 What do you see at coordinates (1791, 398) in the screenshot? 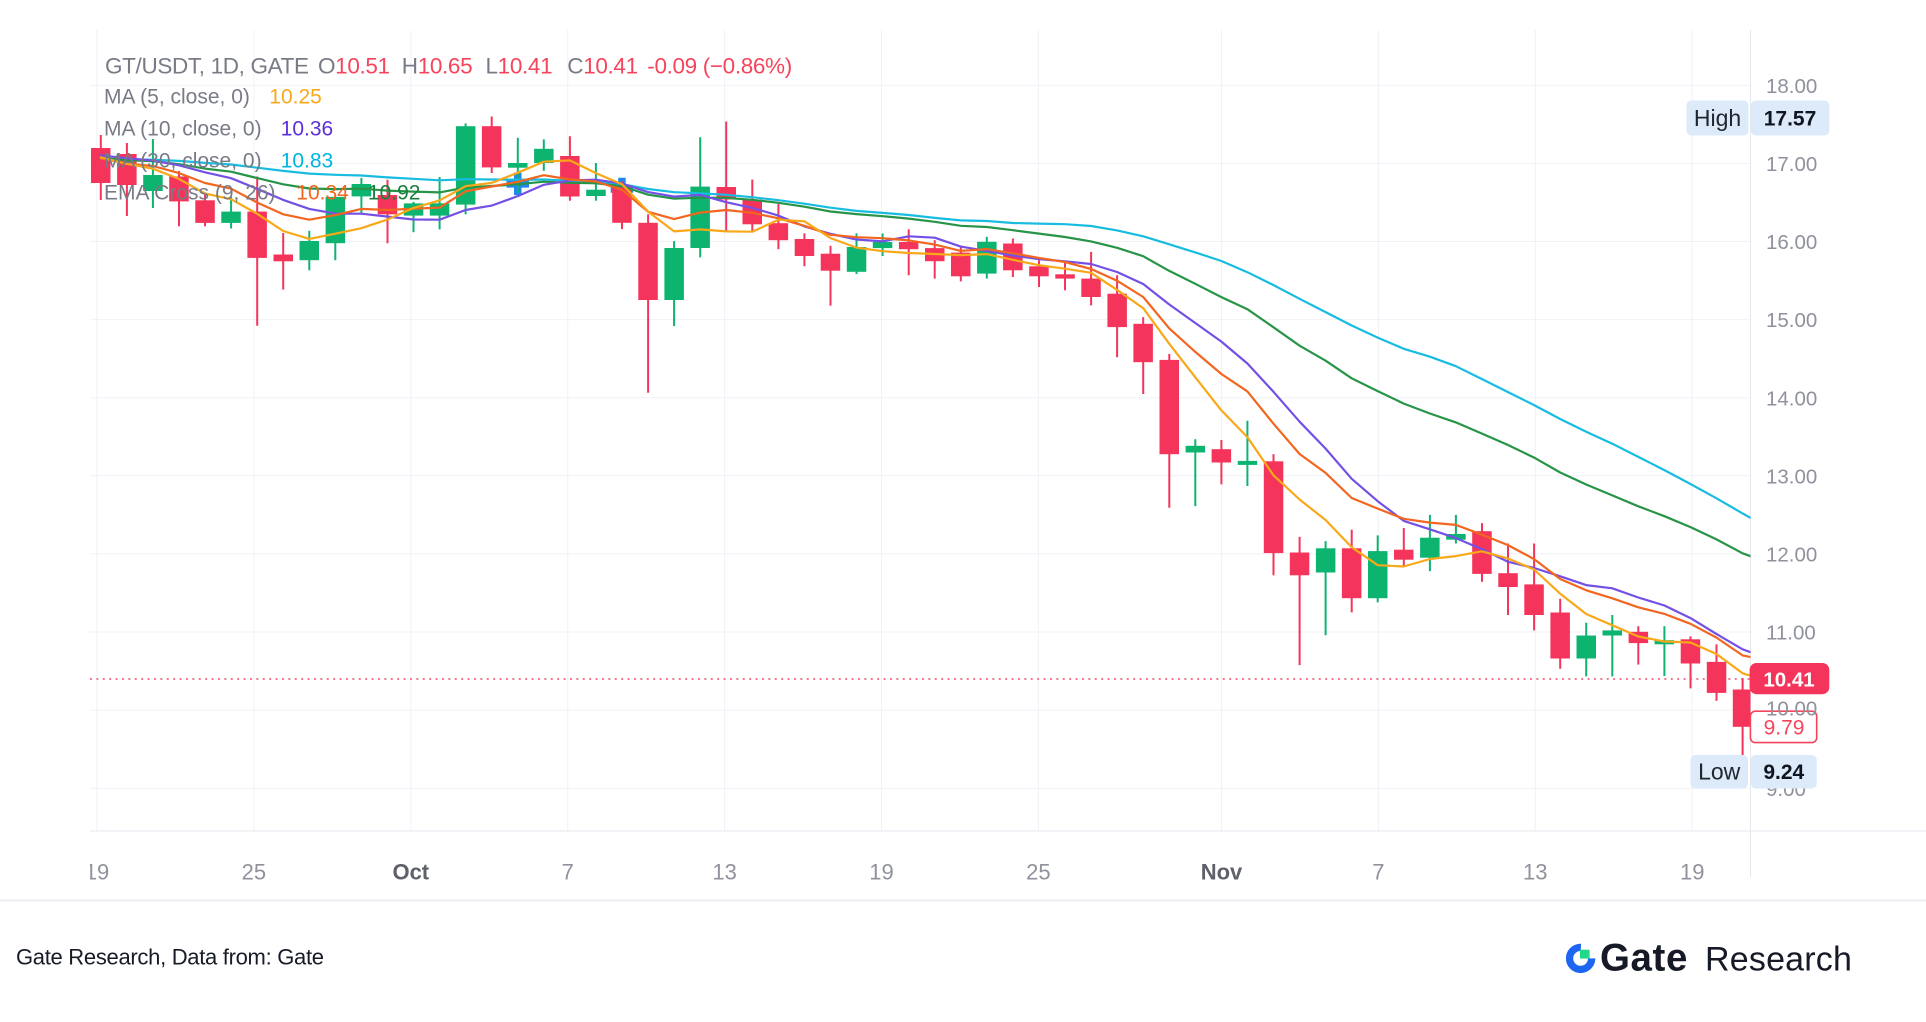
I see `svg-text: 14.00` at bounding box center [1791, 398].